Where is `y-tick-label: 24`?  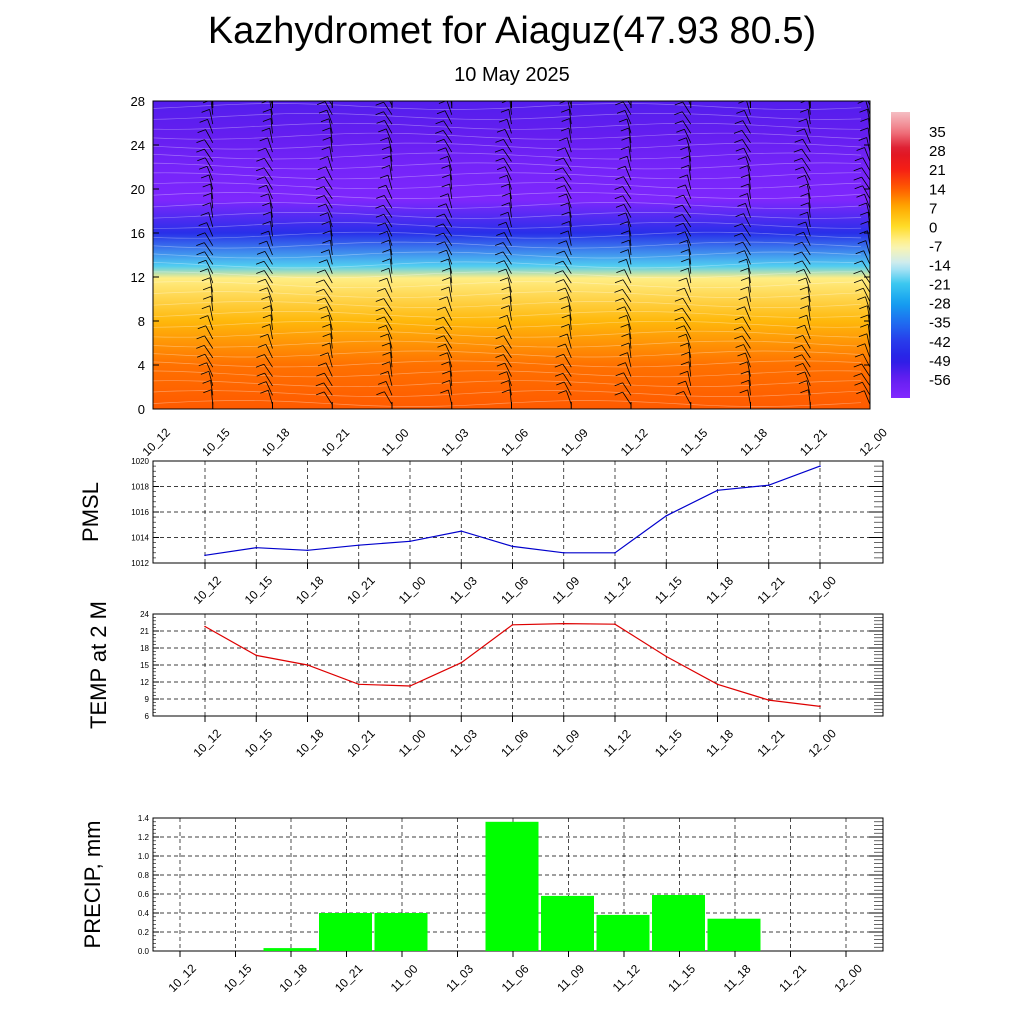
y-tick-label: 24 is located at coordinates (138, 145).